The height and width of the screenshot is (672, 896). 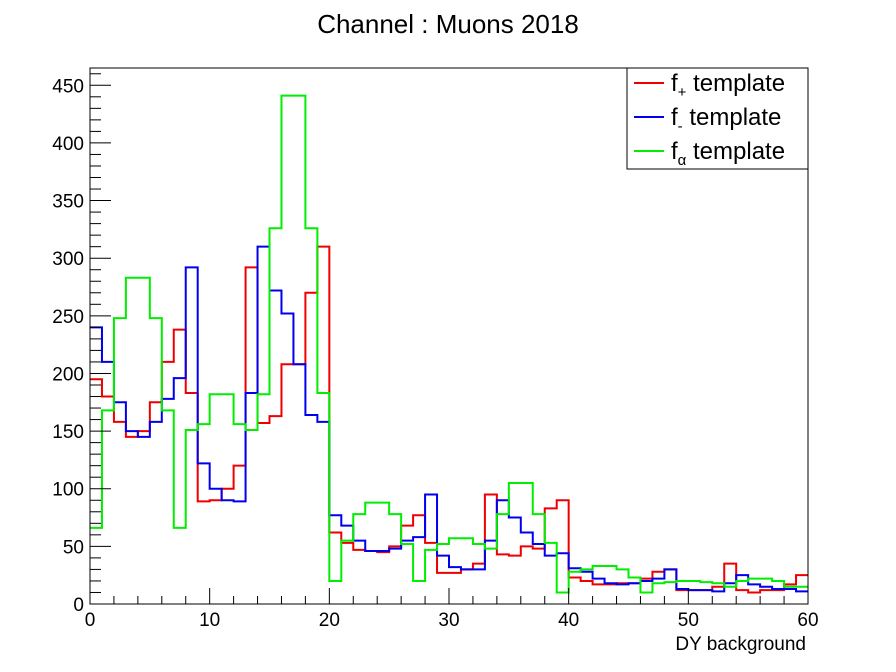 What do you see at coordinates (448, 620) in the screenshot?
I see `x-tick-label: 30` at bounding box center [448, 620].